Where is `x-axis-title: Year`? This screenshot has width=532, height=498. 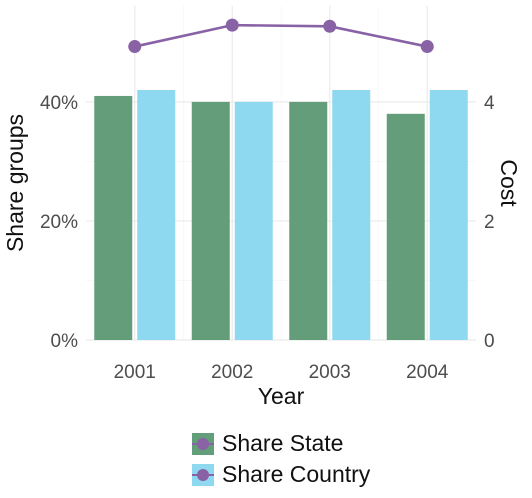
x-axis-title: Year is located at coordinates (281, 396).